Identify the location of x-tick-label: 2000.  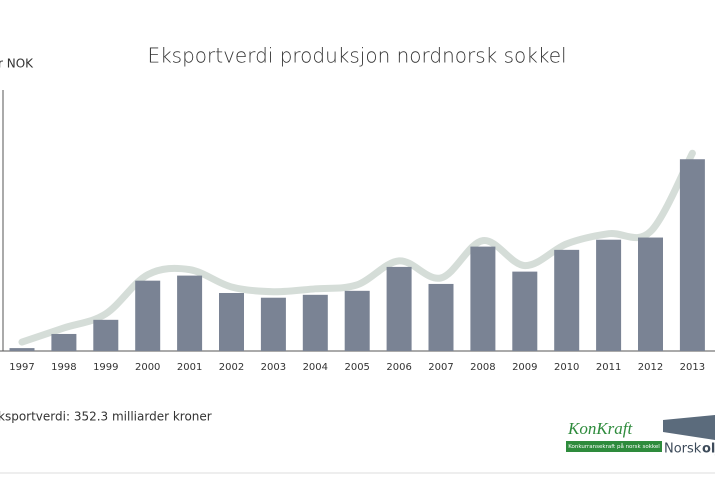
(147, 367).